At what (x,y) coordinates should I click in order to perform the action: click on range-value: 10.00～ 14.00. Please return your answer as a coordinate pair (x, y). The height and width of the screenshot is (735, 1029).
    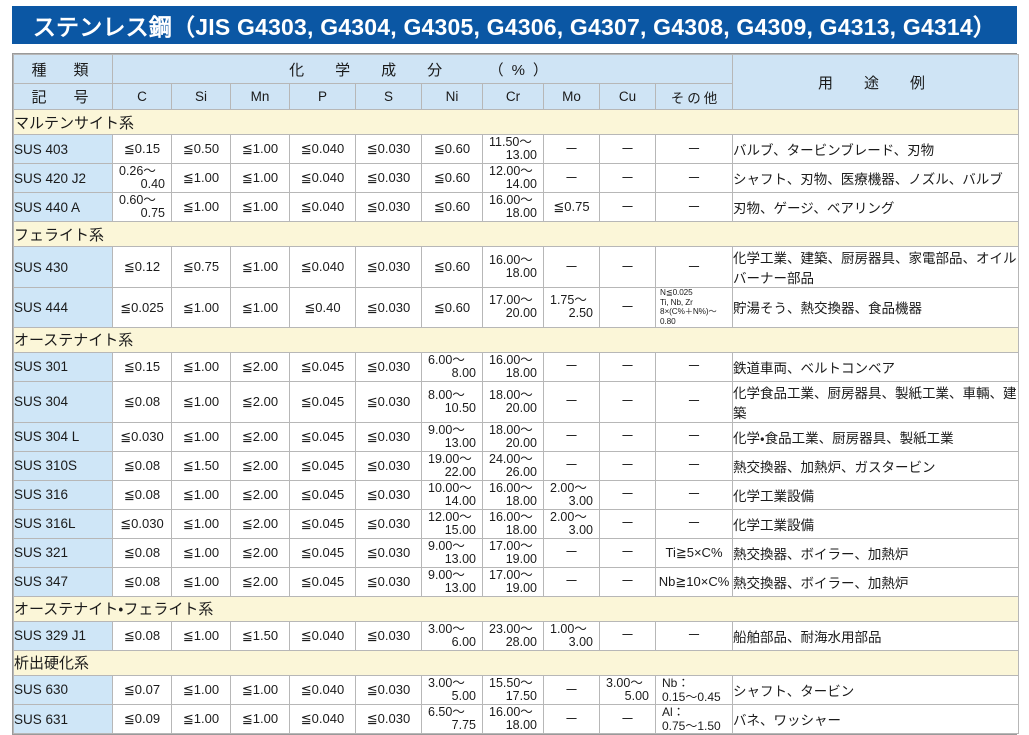
    Looking at the image, I should click on (452, 494).